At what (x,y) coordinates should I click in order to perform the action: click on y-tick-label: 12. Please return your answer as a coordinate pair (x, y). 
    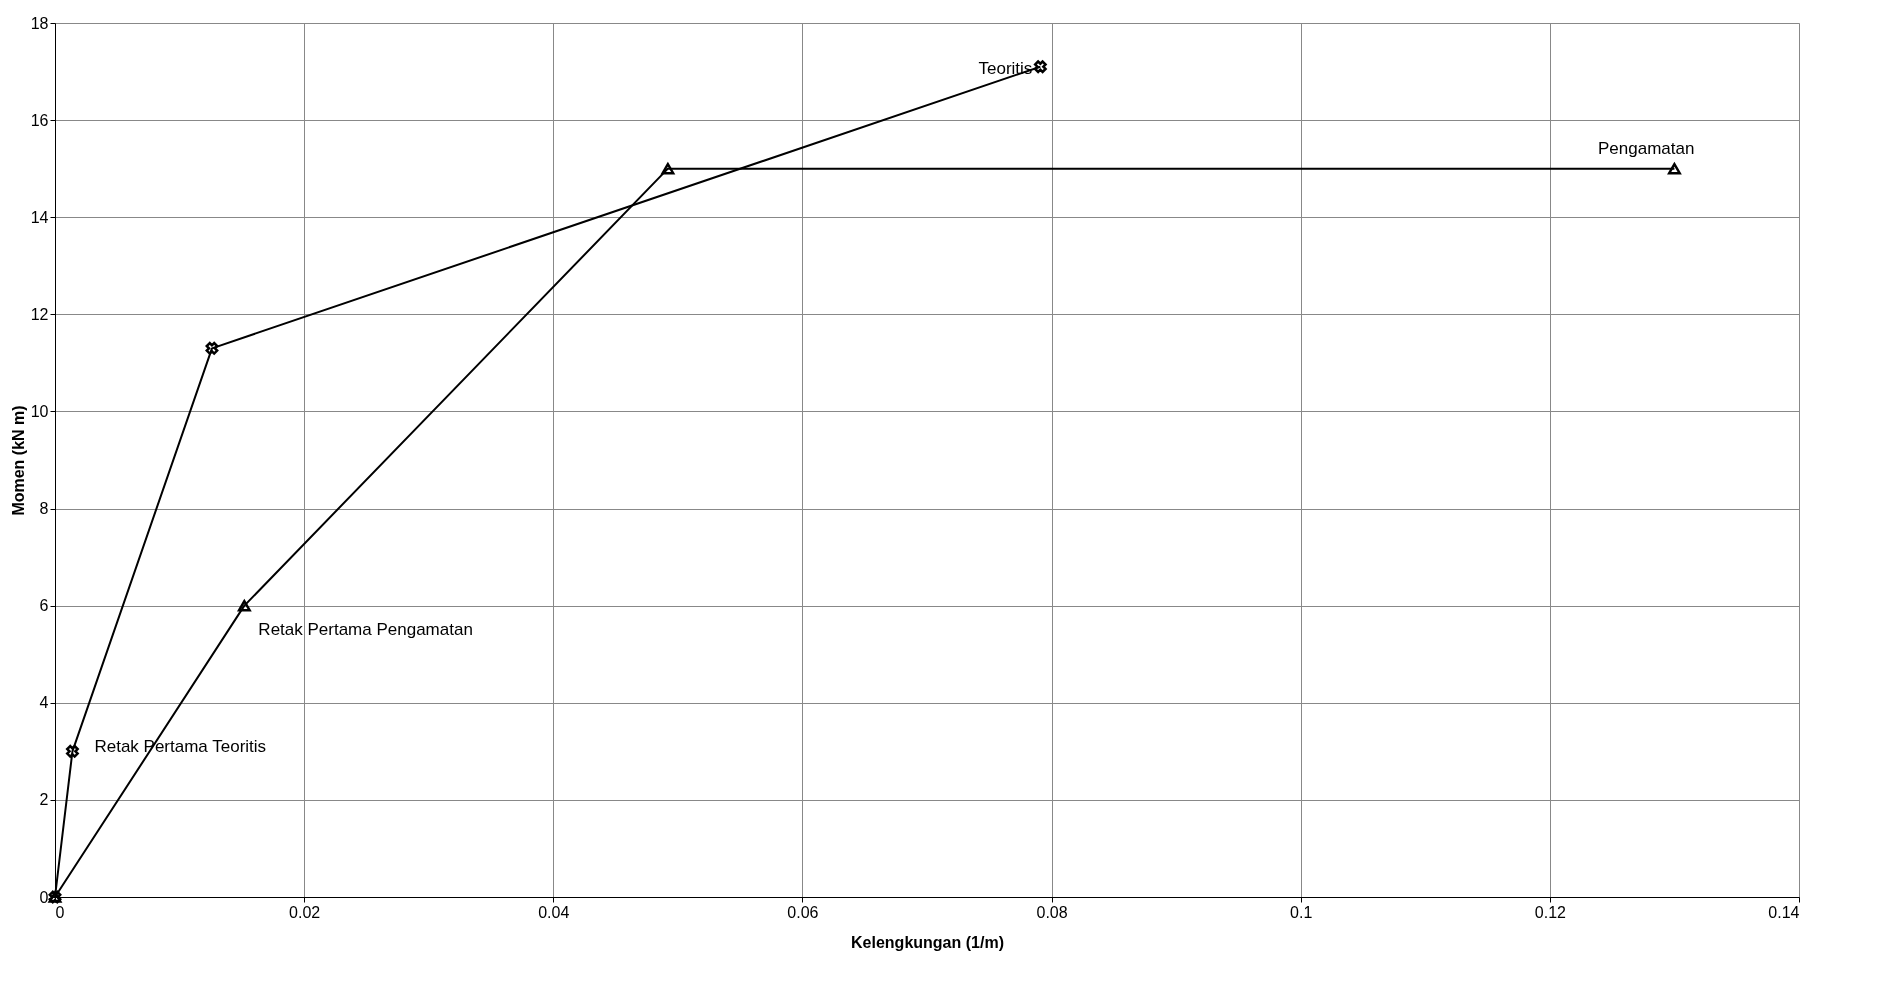
    Looking at the image, I should click on (39, 314).